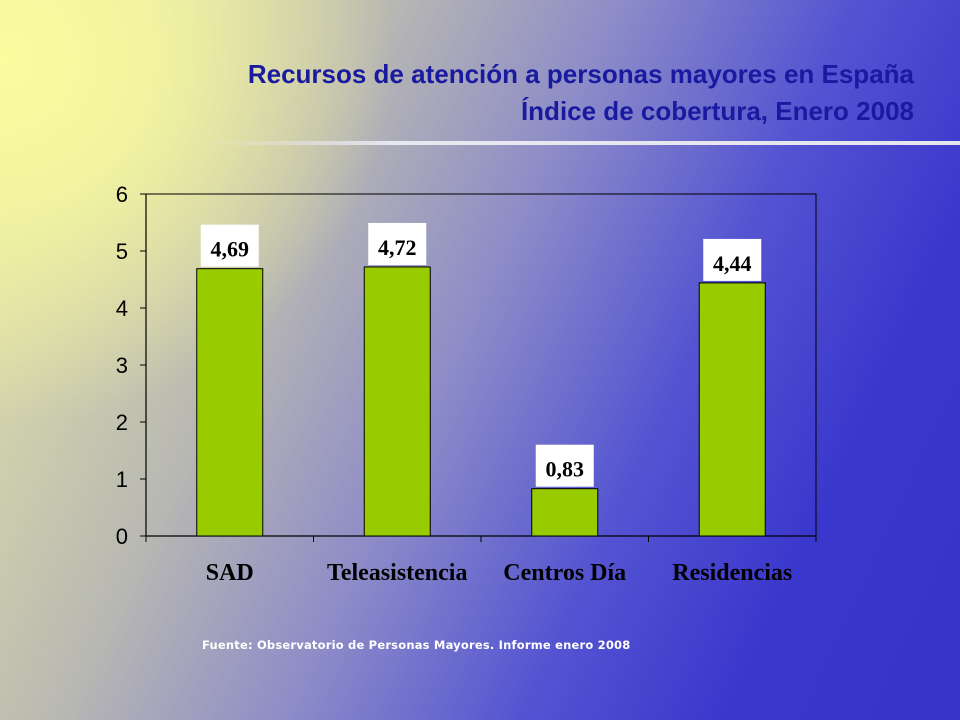  Describe the element at coordinates (564, 573) in the screenshot. I see `x-tick-label: Centros Día` at that location.